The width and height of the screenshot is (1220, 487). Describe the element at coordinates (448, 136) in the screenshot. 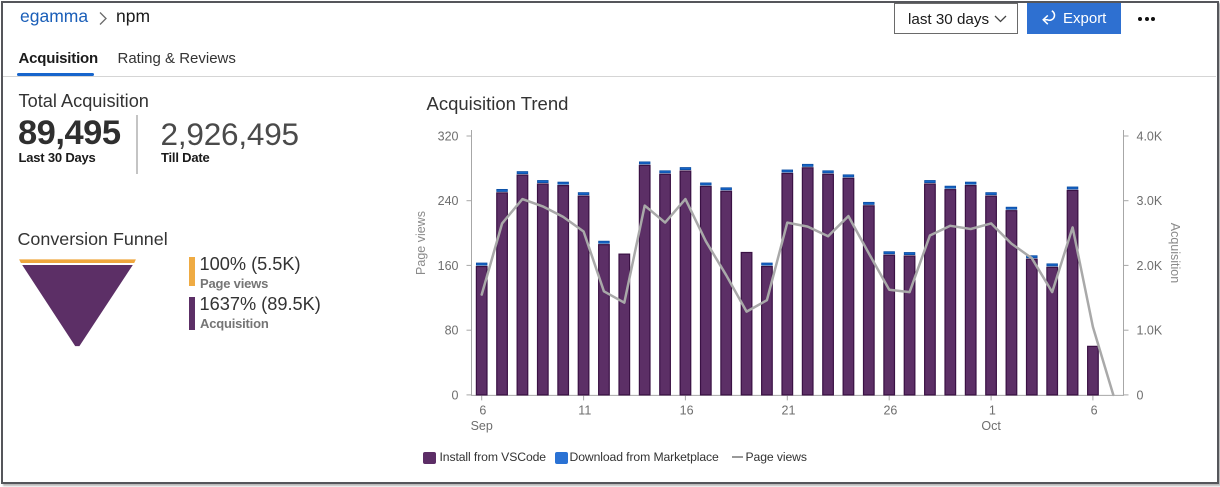

I see `svg-text: 320` at that location.